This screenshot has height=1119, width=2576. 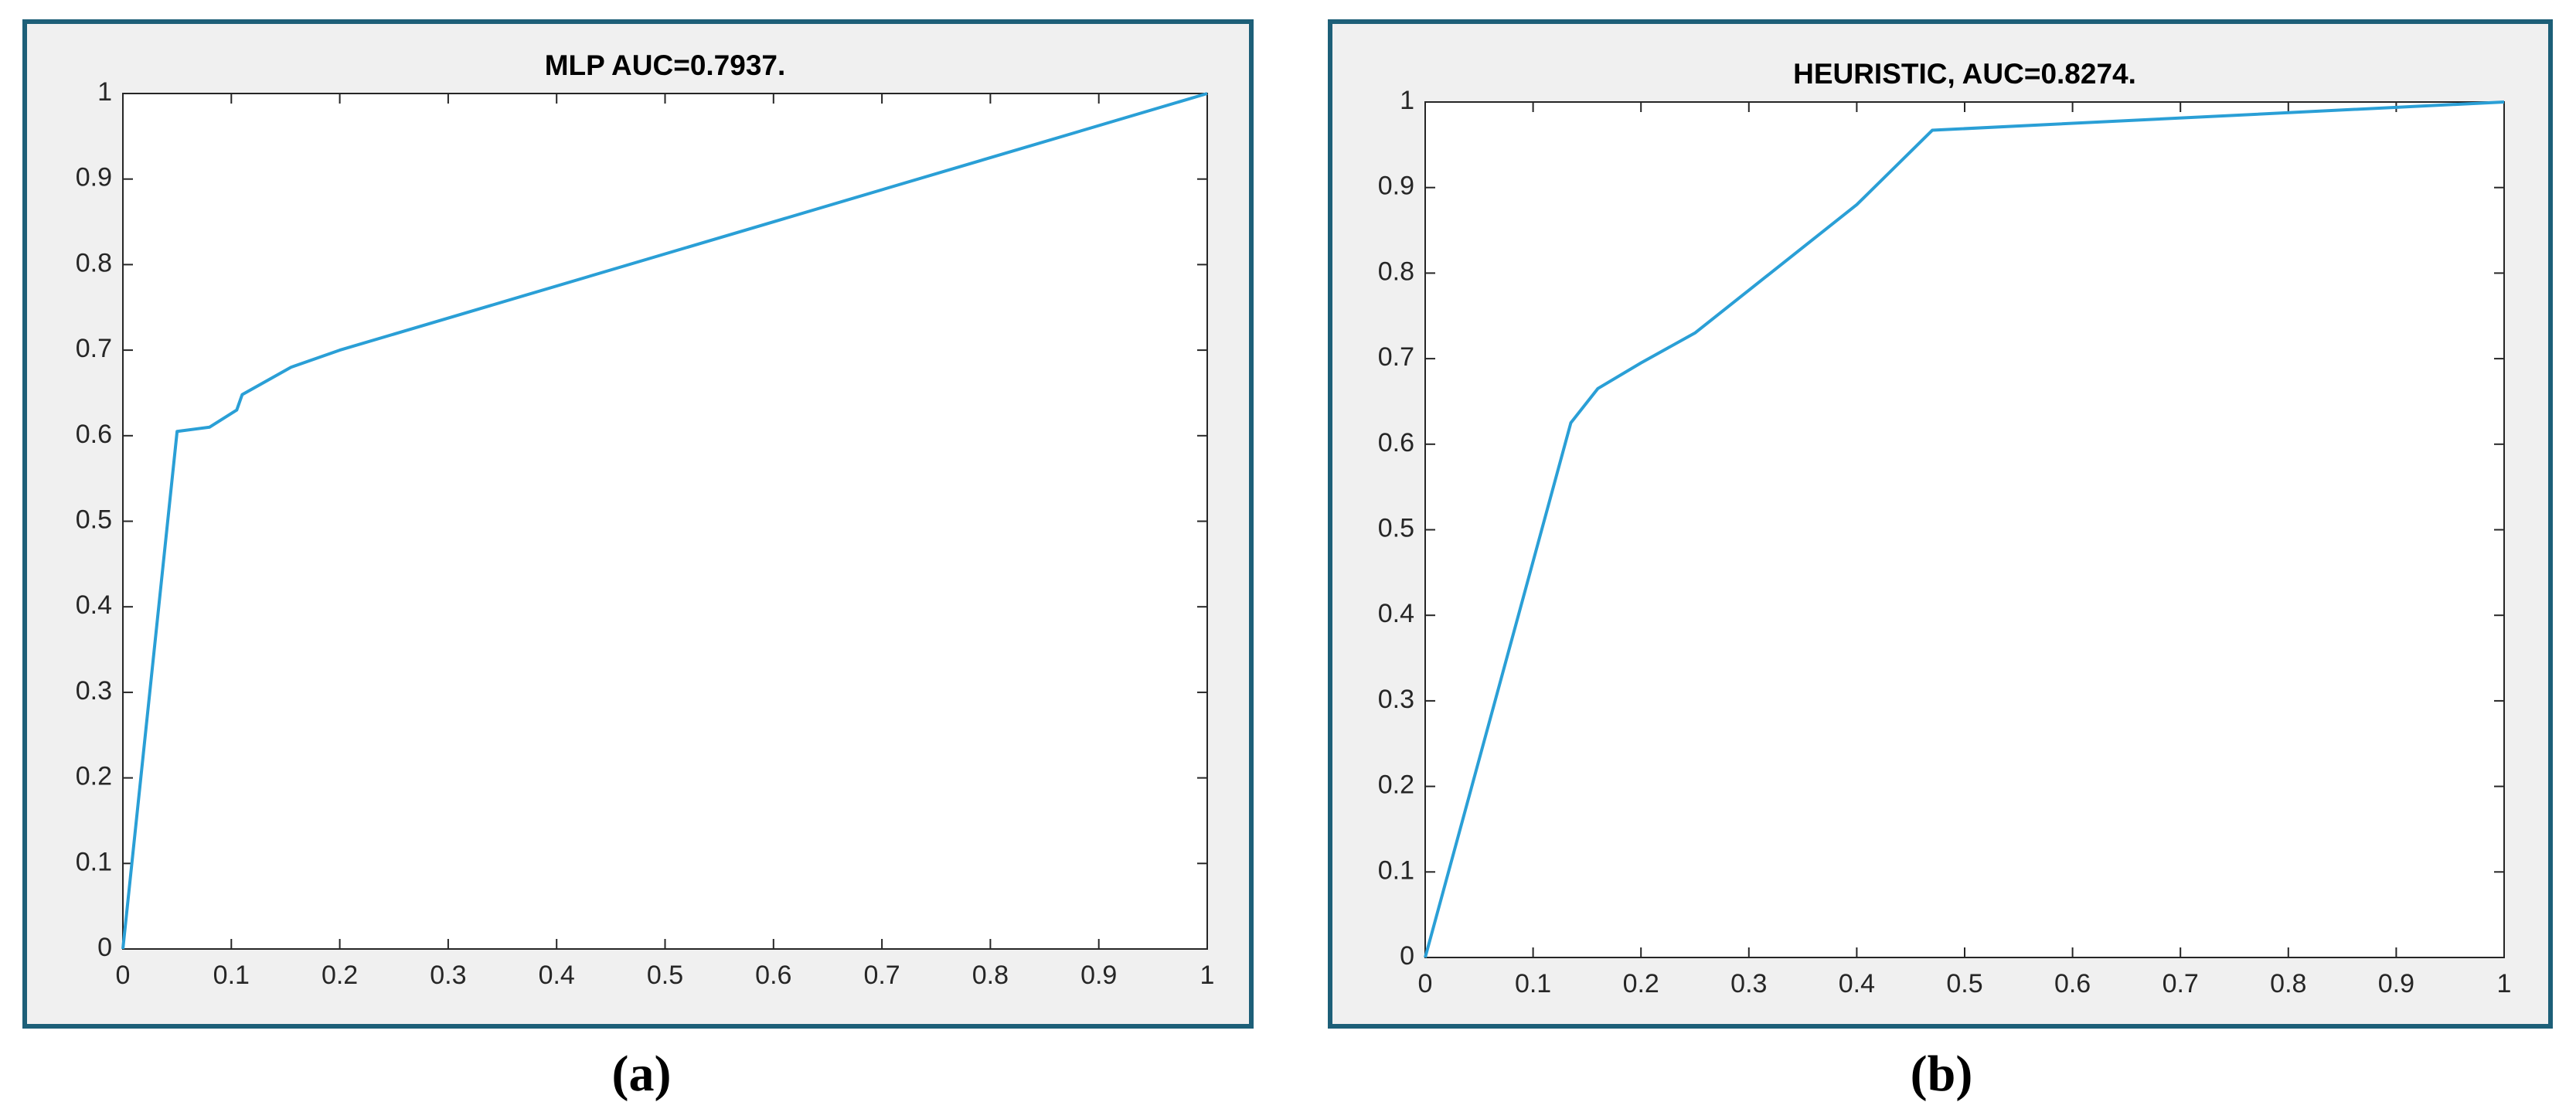 I want to click on panel-caption: (b), so click(x=1942, y=1074).